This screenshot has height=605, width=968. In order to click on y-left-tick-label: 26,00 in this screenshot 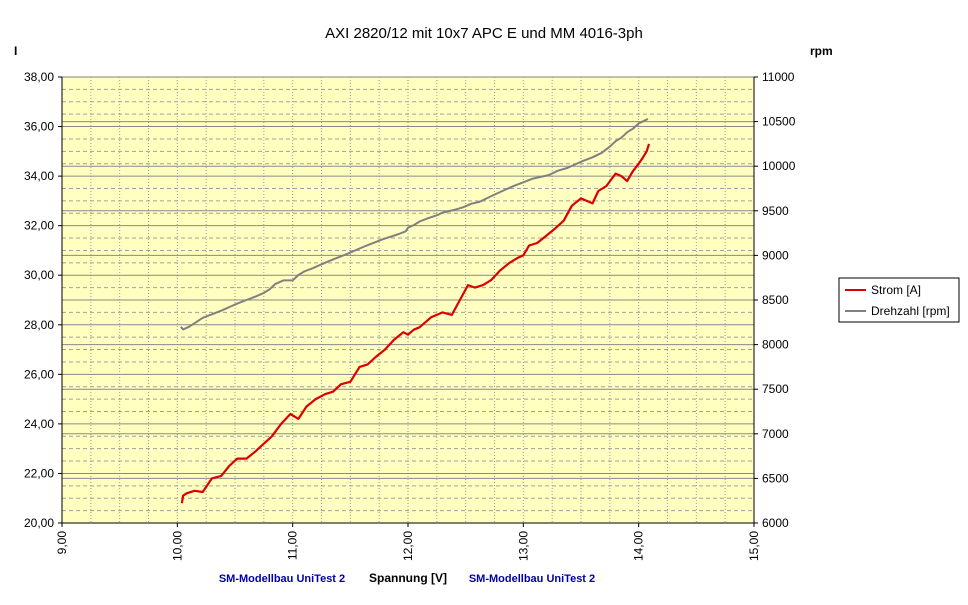, I will do `click(39, 374)`.